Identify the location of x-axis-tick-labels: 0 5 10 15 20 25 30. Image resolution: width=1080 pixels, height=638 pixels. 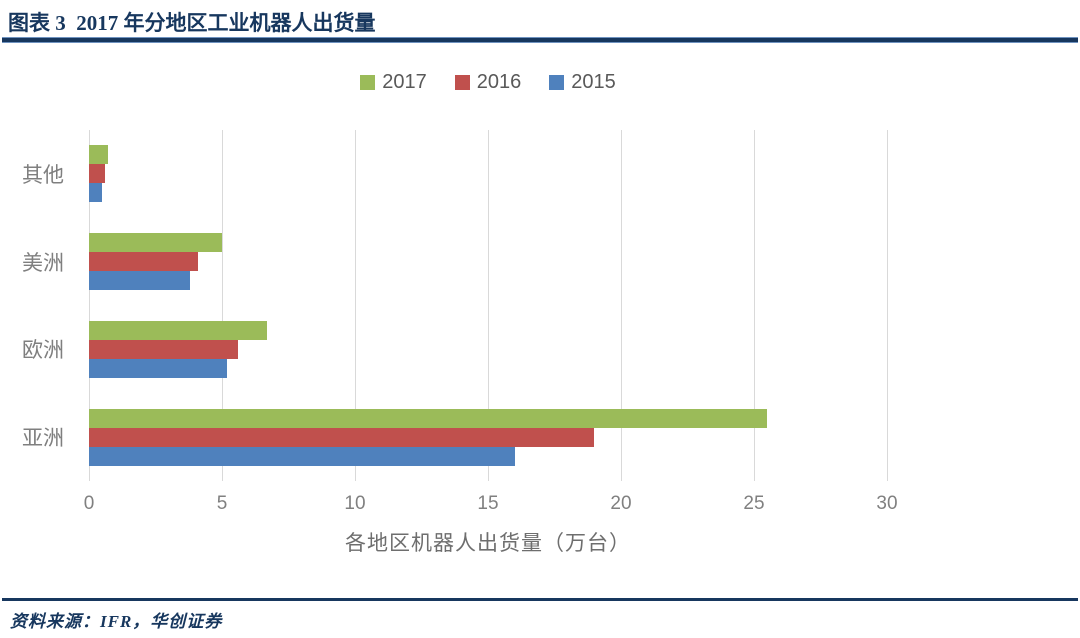
(491, 505).